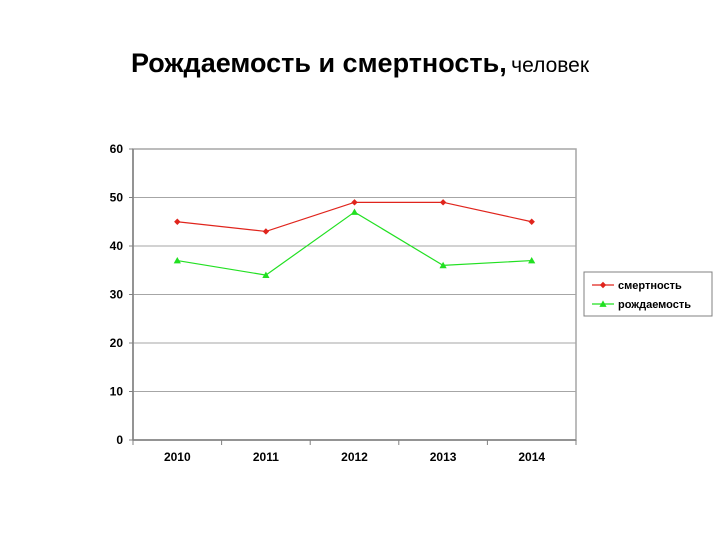  I want to click on legend-label: смертность, so click(650, 286).